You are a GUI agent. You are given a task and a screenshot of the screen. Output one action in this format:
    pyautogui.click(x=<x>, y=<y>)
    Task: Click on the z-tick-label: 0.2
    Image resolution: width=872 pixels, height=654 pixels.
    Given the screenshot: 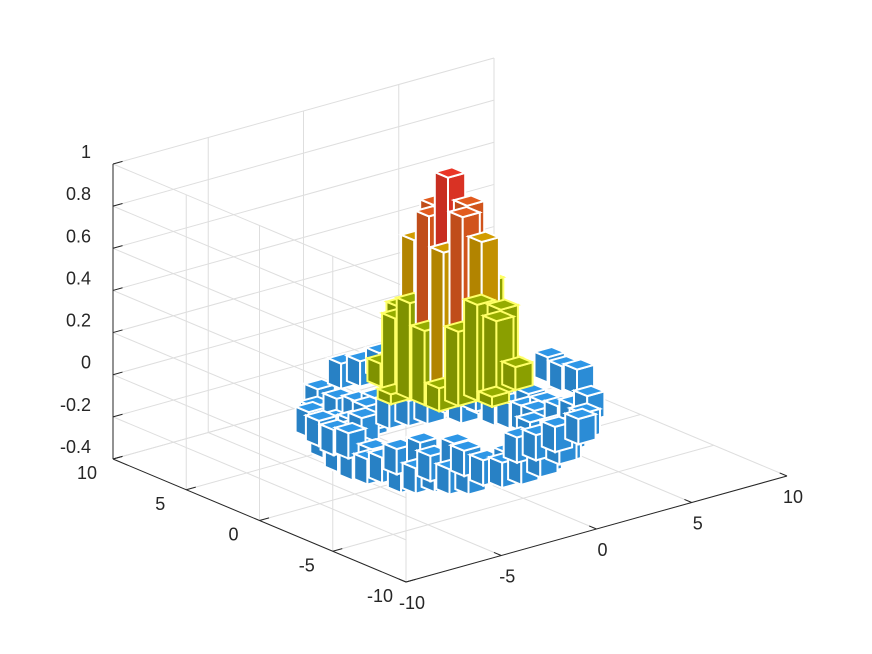 What is the action you would take?
    pyautogui.click(x=78, y=321)
    